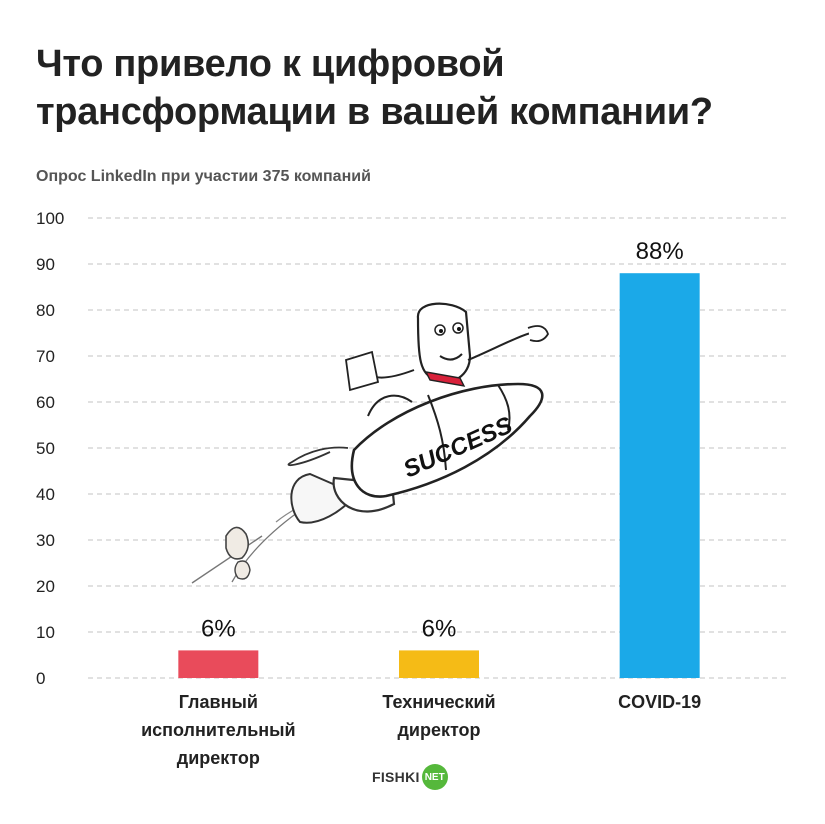 This screenshot has width=825, height=824. What do you see at coordinates (438, 716) in the screenshot?
I see `category-label: Технический директор` at bounding box center [438, 716].